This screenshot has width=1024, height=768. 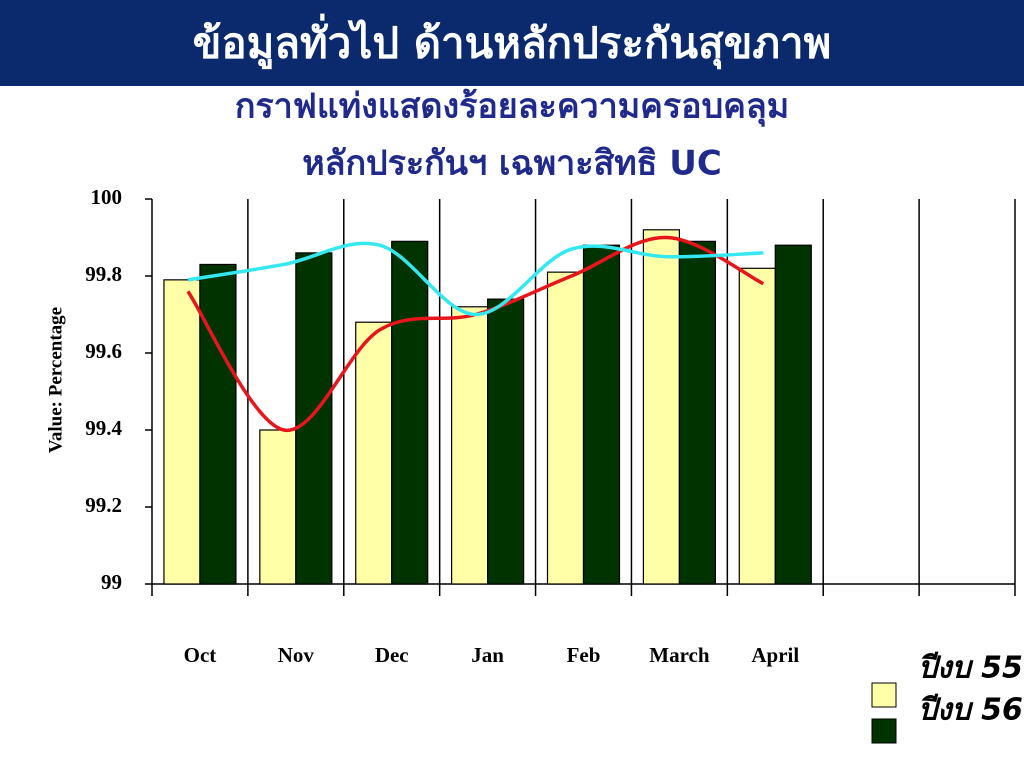 What do you see at coordinates (392, 655) in the screenshot?
I see `x-tick-label: Dec` at bounding box center [392, 655].